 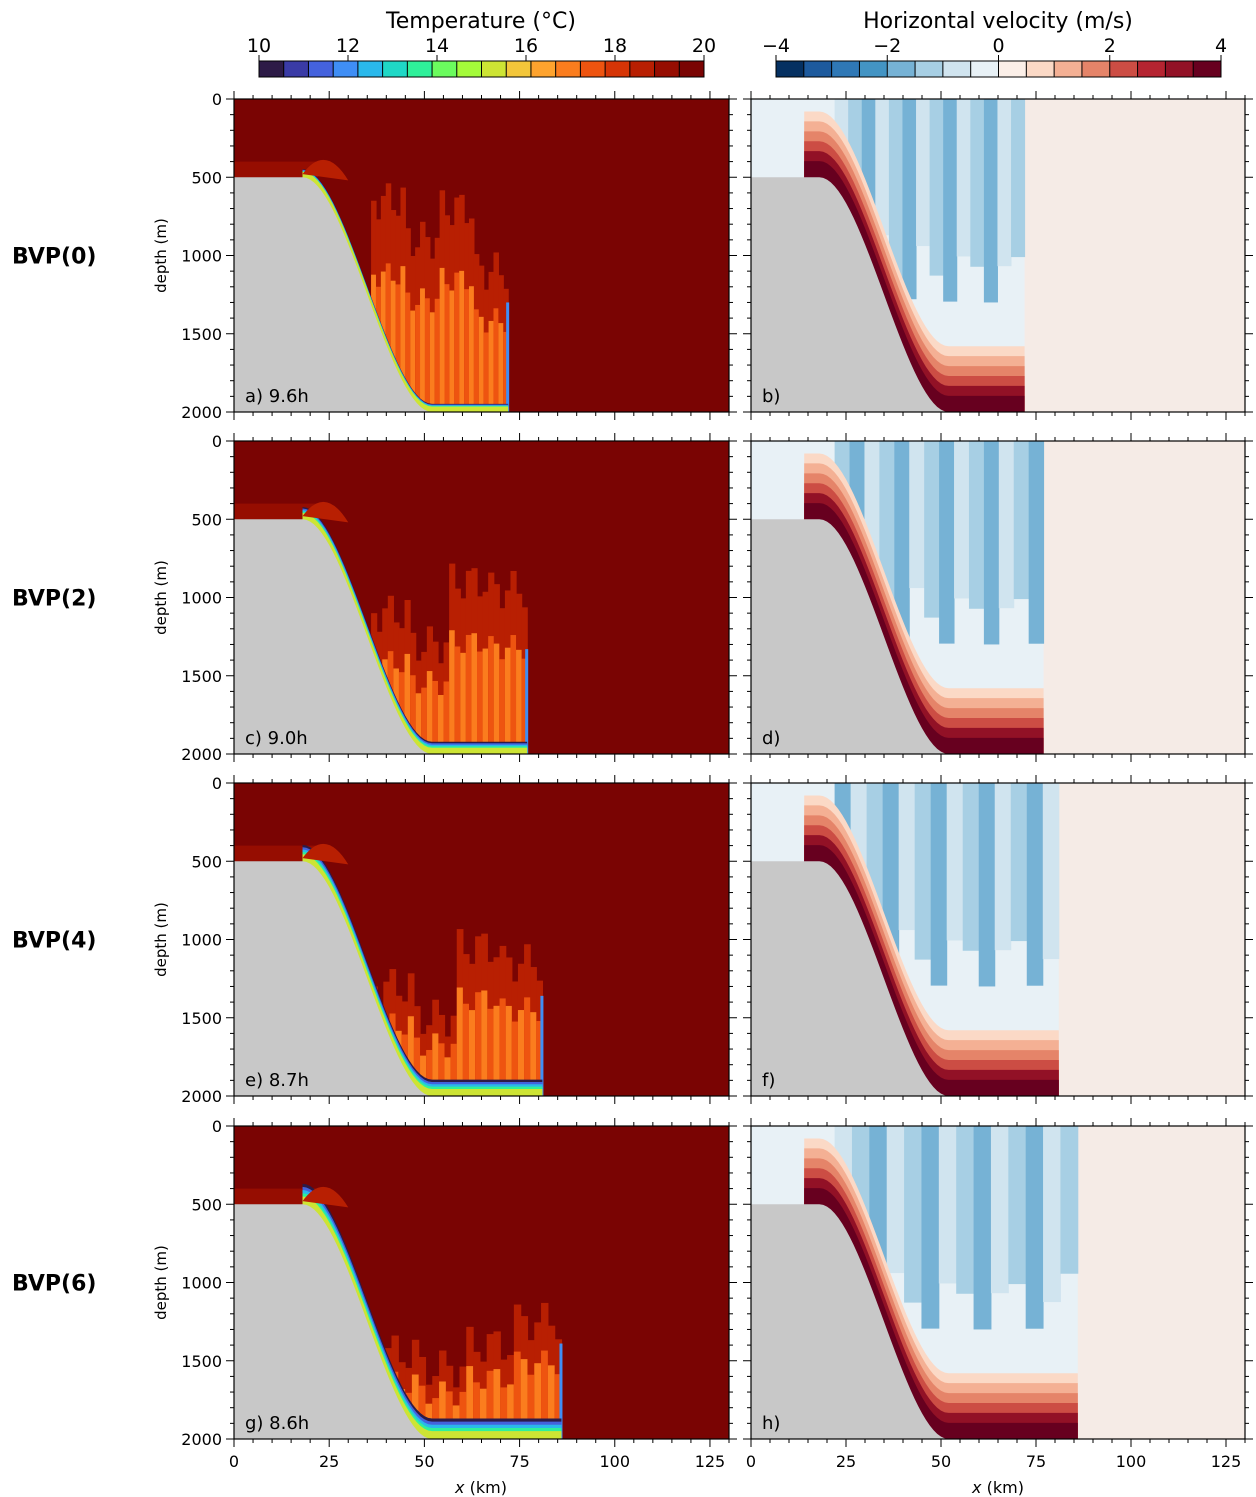 What do you see at coordinates (234, 1461) in the screenshot?
I see `x-tick-label: 0` at bounding box center [234, 1461].